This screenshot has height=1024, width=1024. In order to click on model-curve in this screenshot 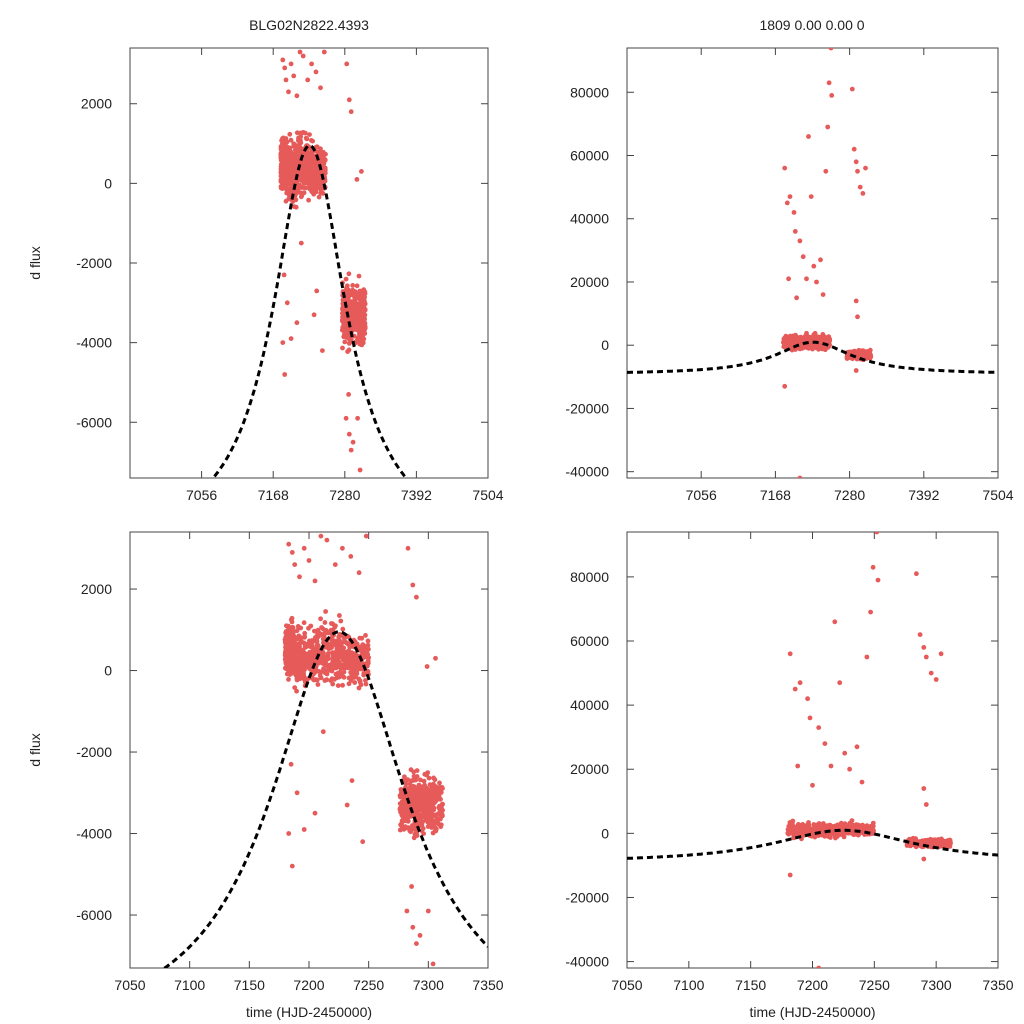, I will do `click(310, 311)`.